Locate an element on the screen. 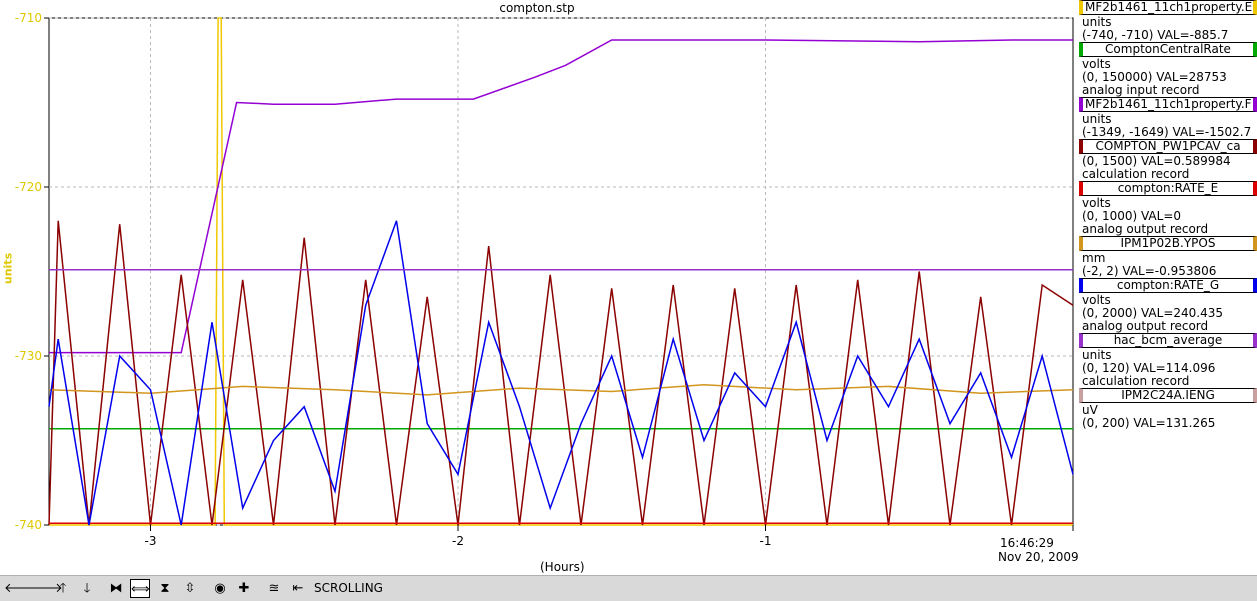 Image resolution: width=1257 pixels, height=601 pixels. legend-range-value: (0, 200) VAL=131.265 is located at coordinates (1149, 423).